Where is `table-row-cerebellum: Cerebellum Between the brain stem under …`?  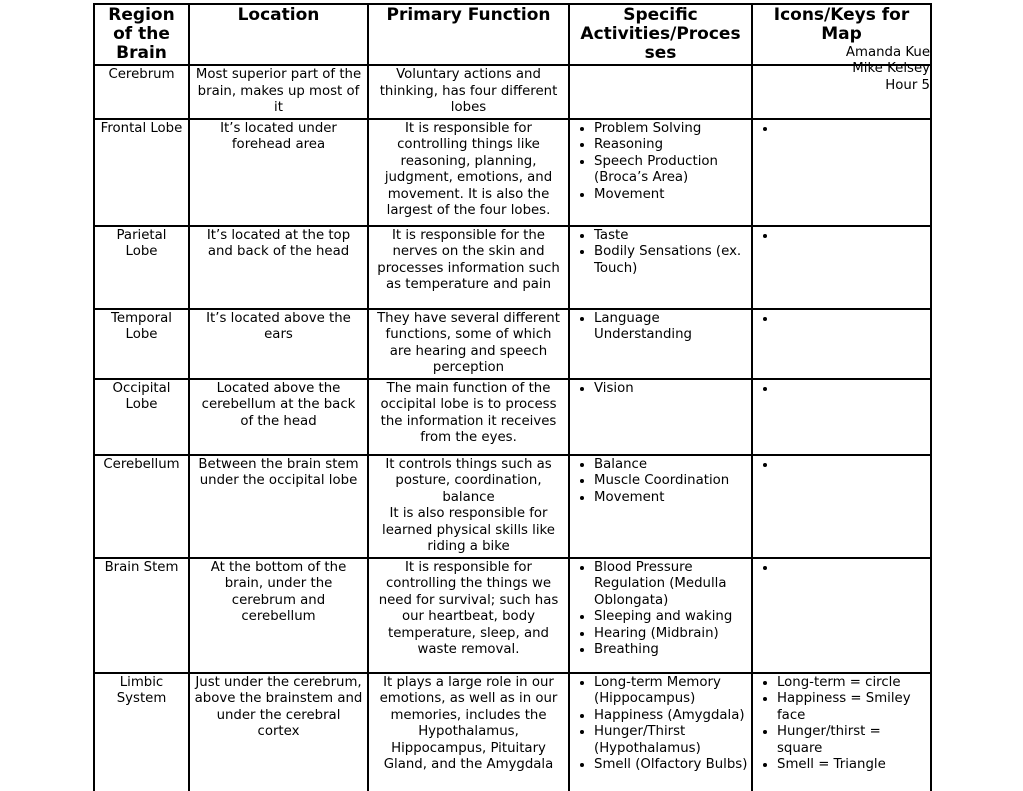 table-row-cerebellum: Cerebellum Between the brain stem under … is located at coordinates (512, 506).